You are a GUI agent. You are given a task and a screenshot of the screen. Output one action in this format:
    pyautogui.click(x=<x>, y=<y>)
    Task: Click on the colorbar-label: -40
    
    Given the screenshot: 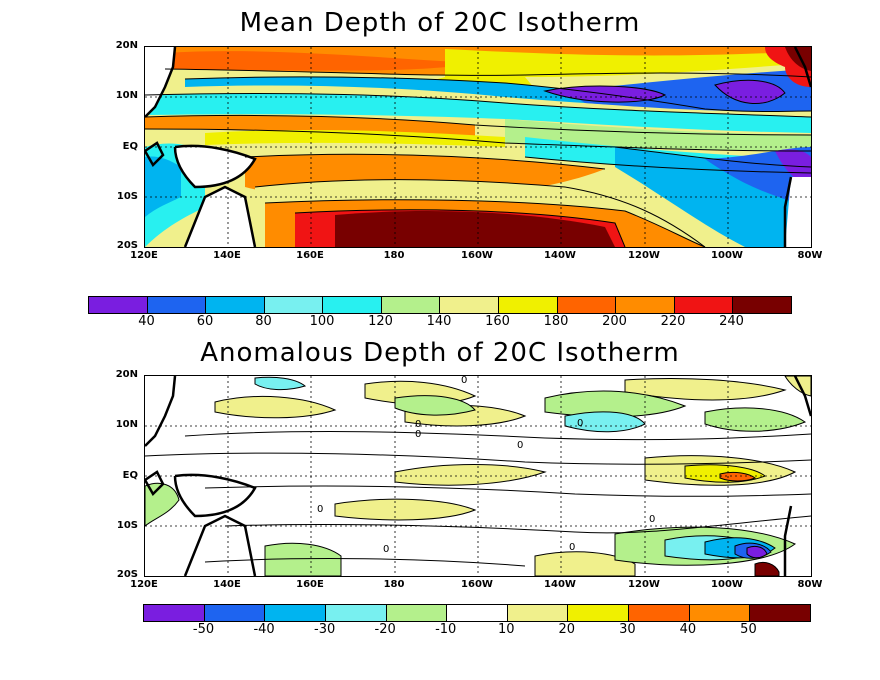 What is the action you would take?
    pyautogui.click(x=264, y=629)
    